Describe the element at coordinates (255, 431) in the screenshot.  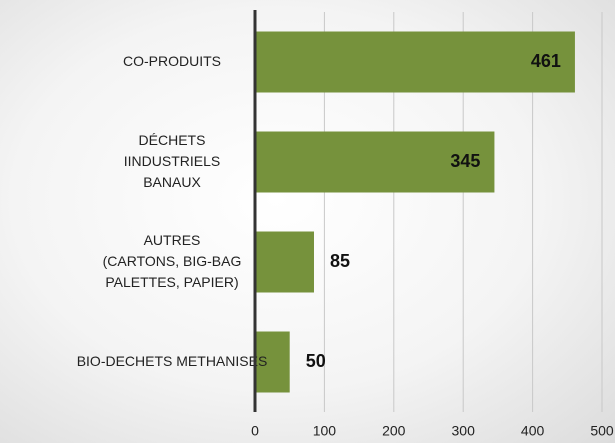
I see `x-tick-label: 0` at that location.